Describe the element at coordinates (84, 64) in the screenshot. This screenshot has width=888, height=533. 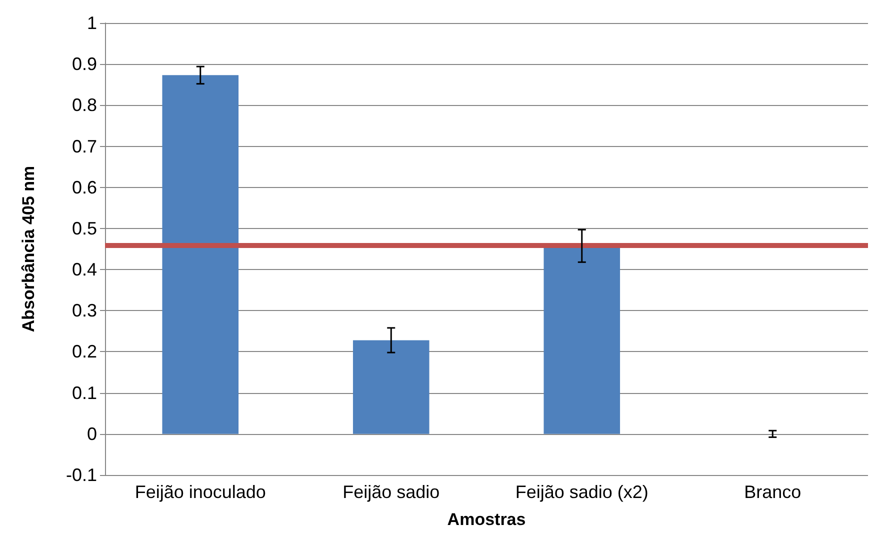
I see `y-tick-label: 0.9` at that location.